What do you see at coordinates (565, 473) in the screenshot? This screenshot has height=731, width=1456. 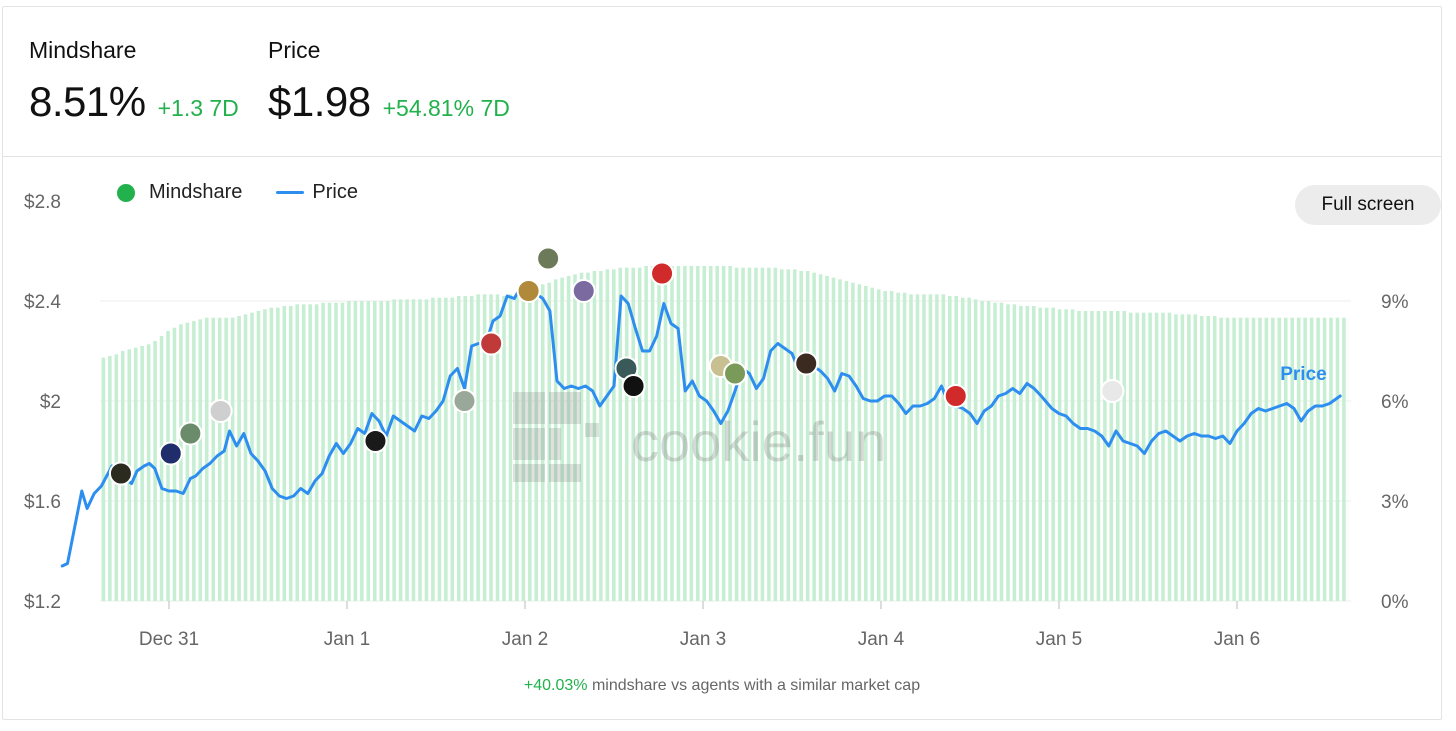 I see `watermark-block` at bounding box center [565, 473].